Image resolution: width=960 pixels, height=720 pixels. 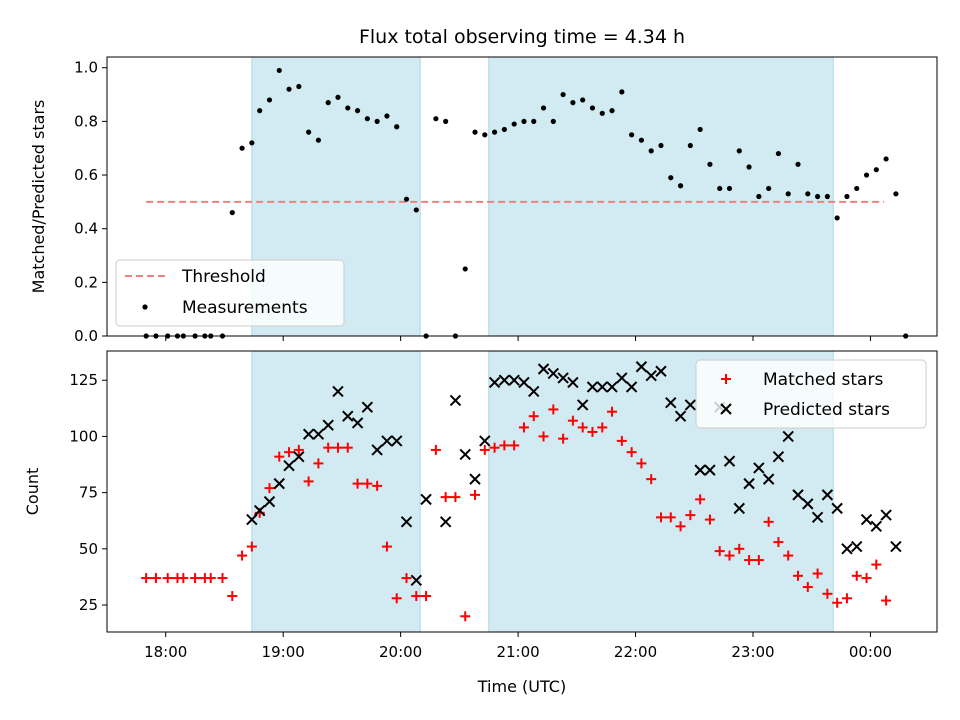 I want to click on x-tick-label: 22:00, so click(x=635, y=652).